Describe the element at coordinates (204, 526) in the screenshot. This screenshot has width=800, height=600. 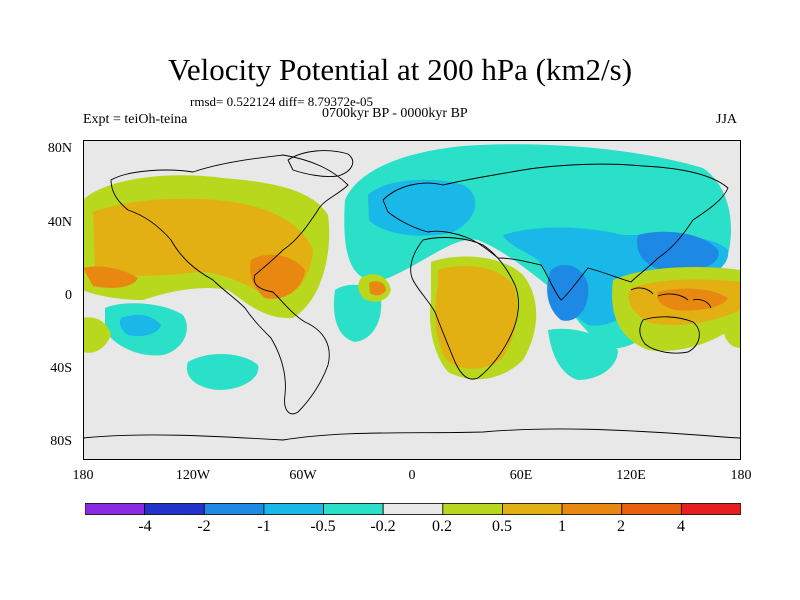
I see `colorbar-label-2: -2` at that location.